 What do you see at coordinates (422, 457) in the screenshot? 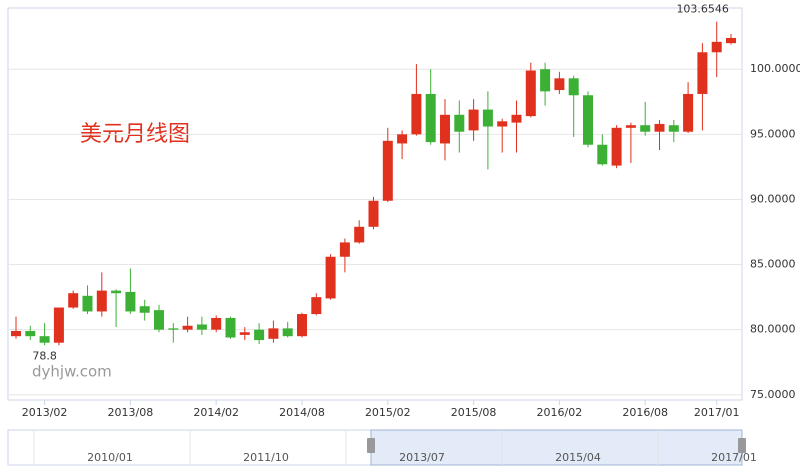
I see `navigator-label: 2013/07` at bounding box center [422, 457].